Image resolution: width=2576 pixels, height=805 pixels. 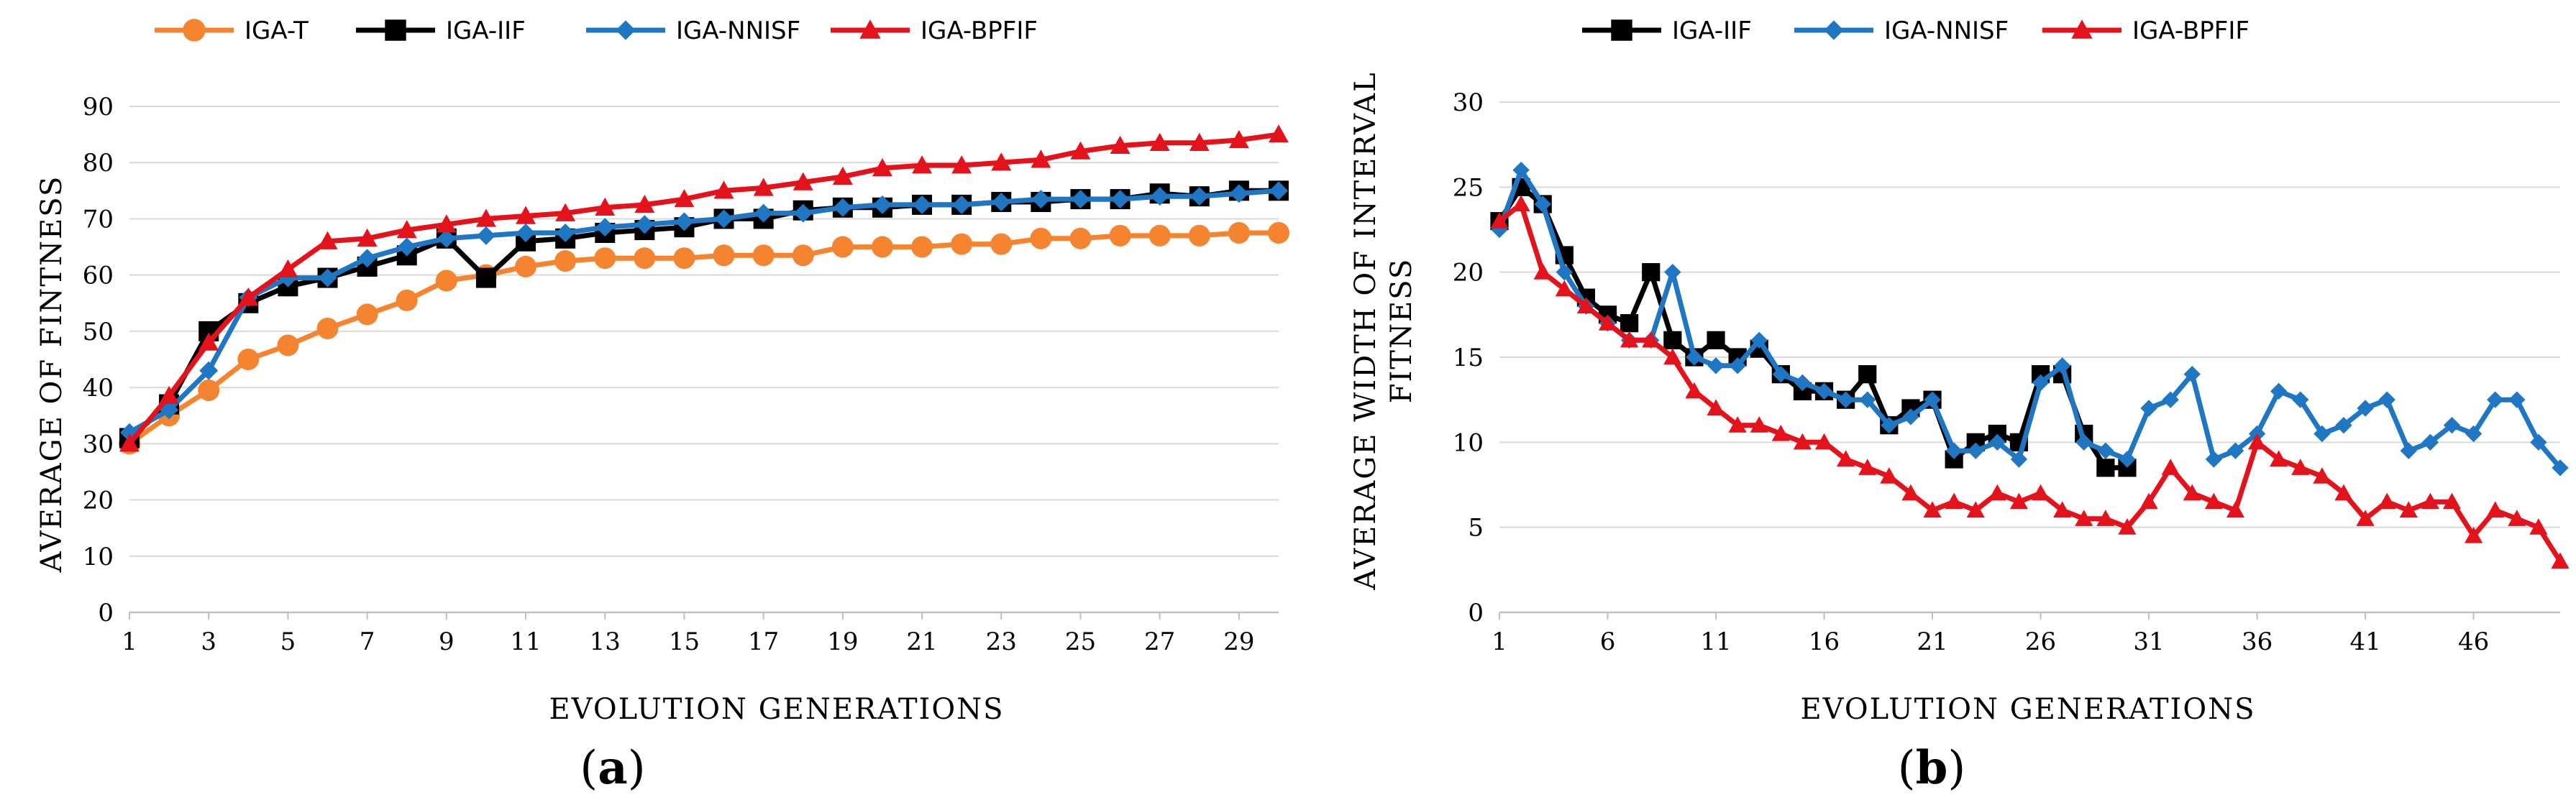 What do you see at coordinates (1468, 357) in the screenshot?
I see `y-tick-labels-b: 0 5 10 15 20 25 30` at bounding box center [1468, 357].